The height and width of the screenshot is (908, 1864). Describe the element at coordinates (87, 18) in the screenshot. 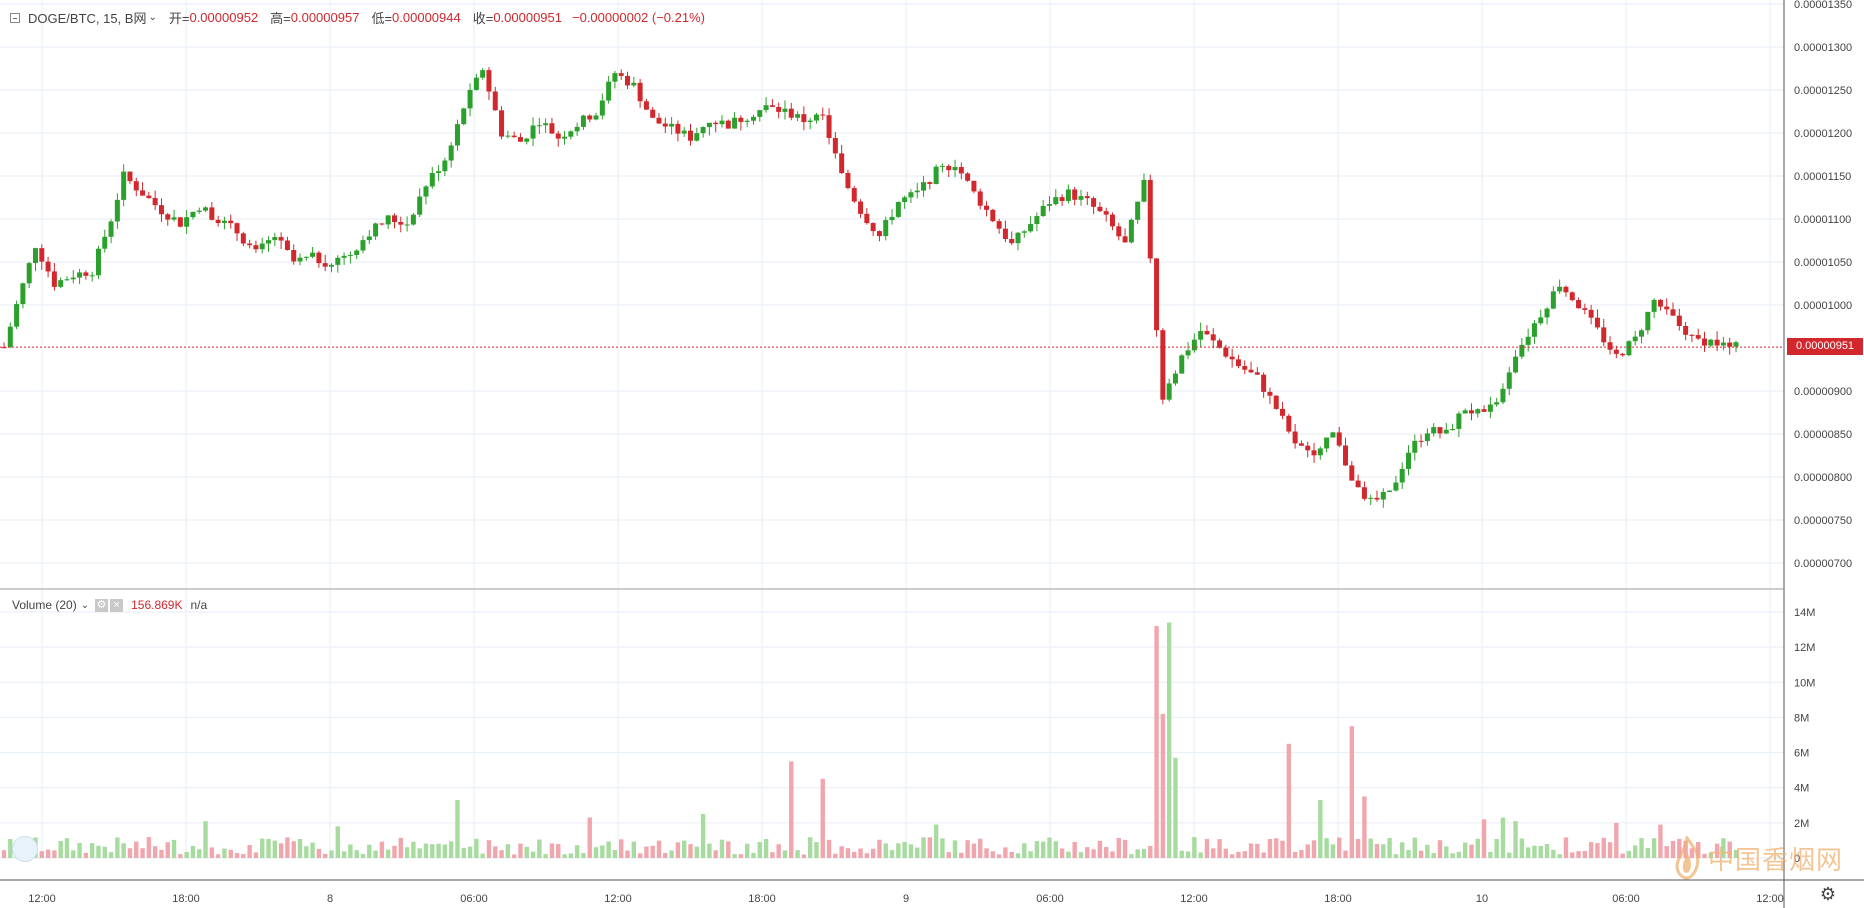

I see `symbol-label: DOGE/BTC, 15, B网` at that location.